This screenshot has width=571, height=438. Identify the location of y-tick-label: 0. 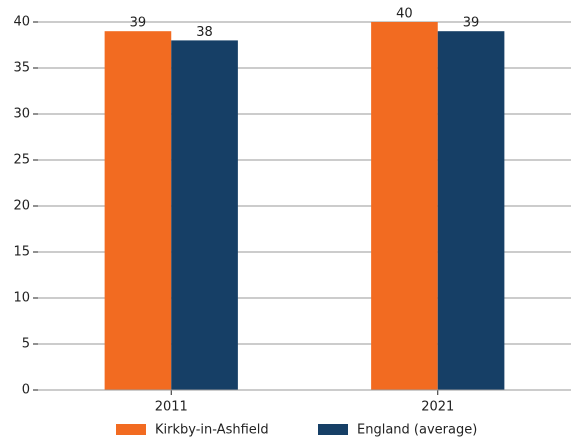
(26, 390).